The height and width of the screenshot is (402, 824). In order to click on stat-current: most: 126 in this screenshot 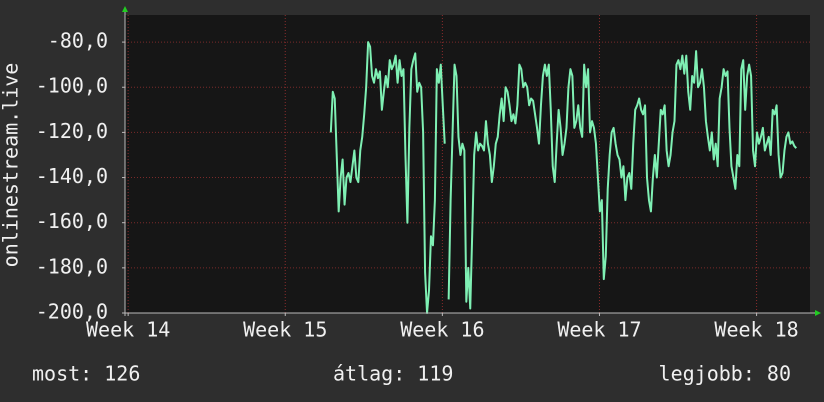, I will do `click(86, 374)`.